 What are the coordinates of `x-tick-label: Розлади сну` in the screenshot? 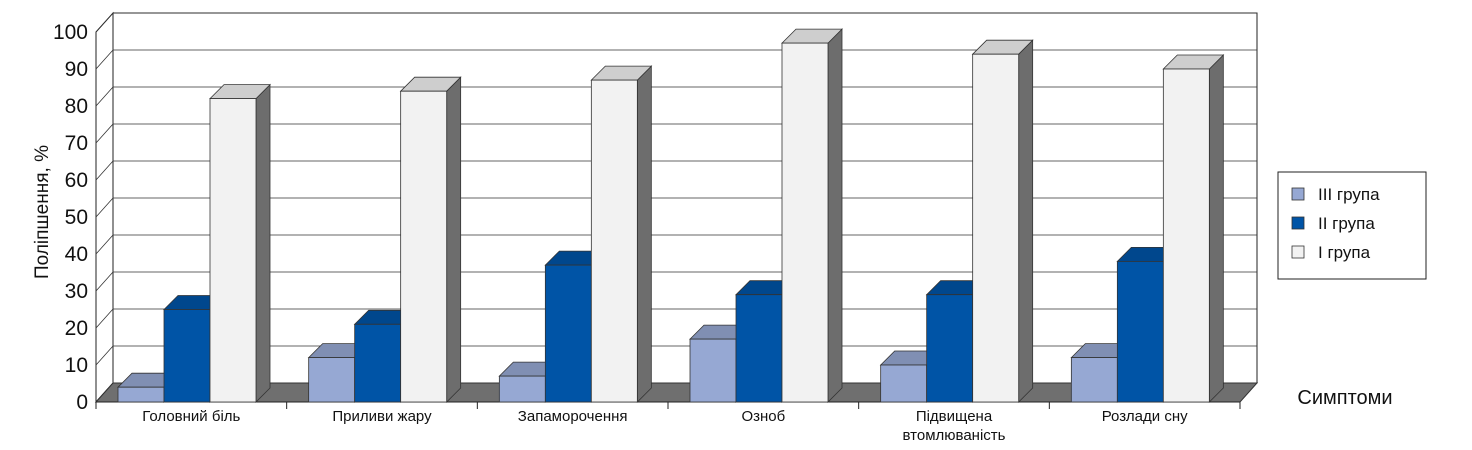 It's located at (1145, 416).